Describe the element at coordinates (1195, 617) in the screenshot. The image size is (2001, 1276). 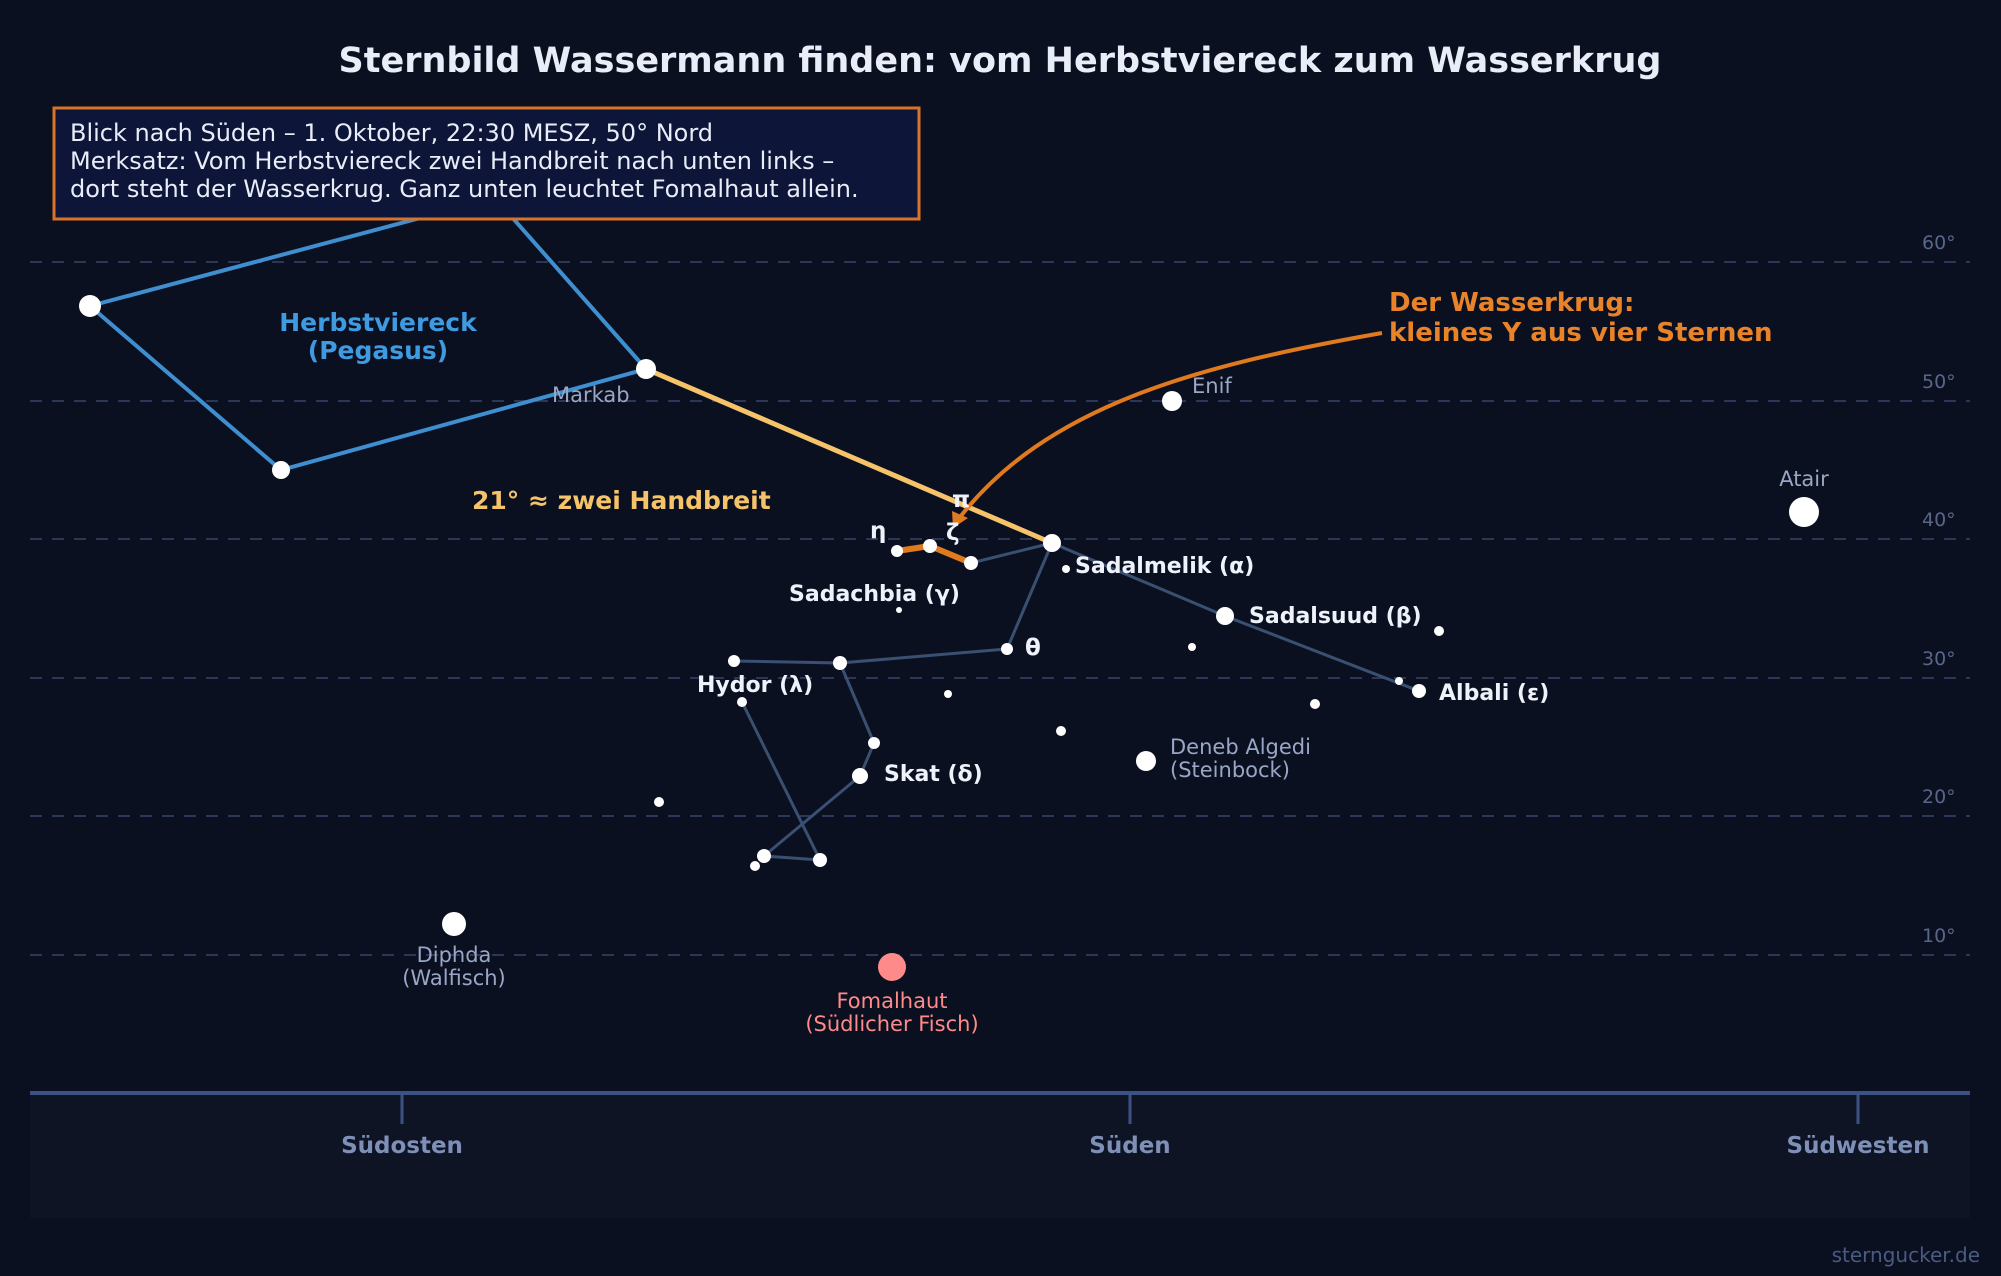
I see `aquarius-line-east` at that location.